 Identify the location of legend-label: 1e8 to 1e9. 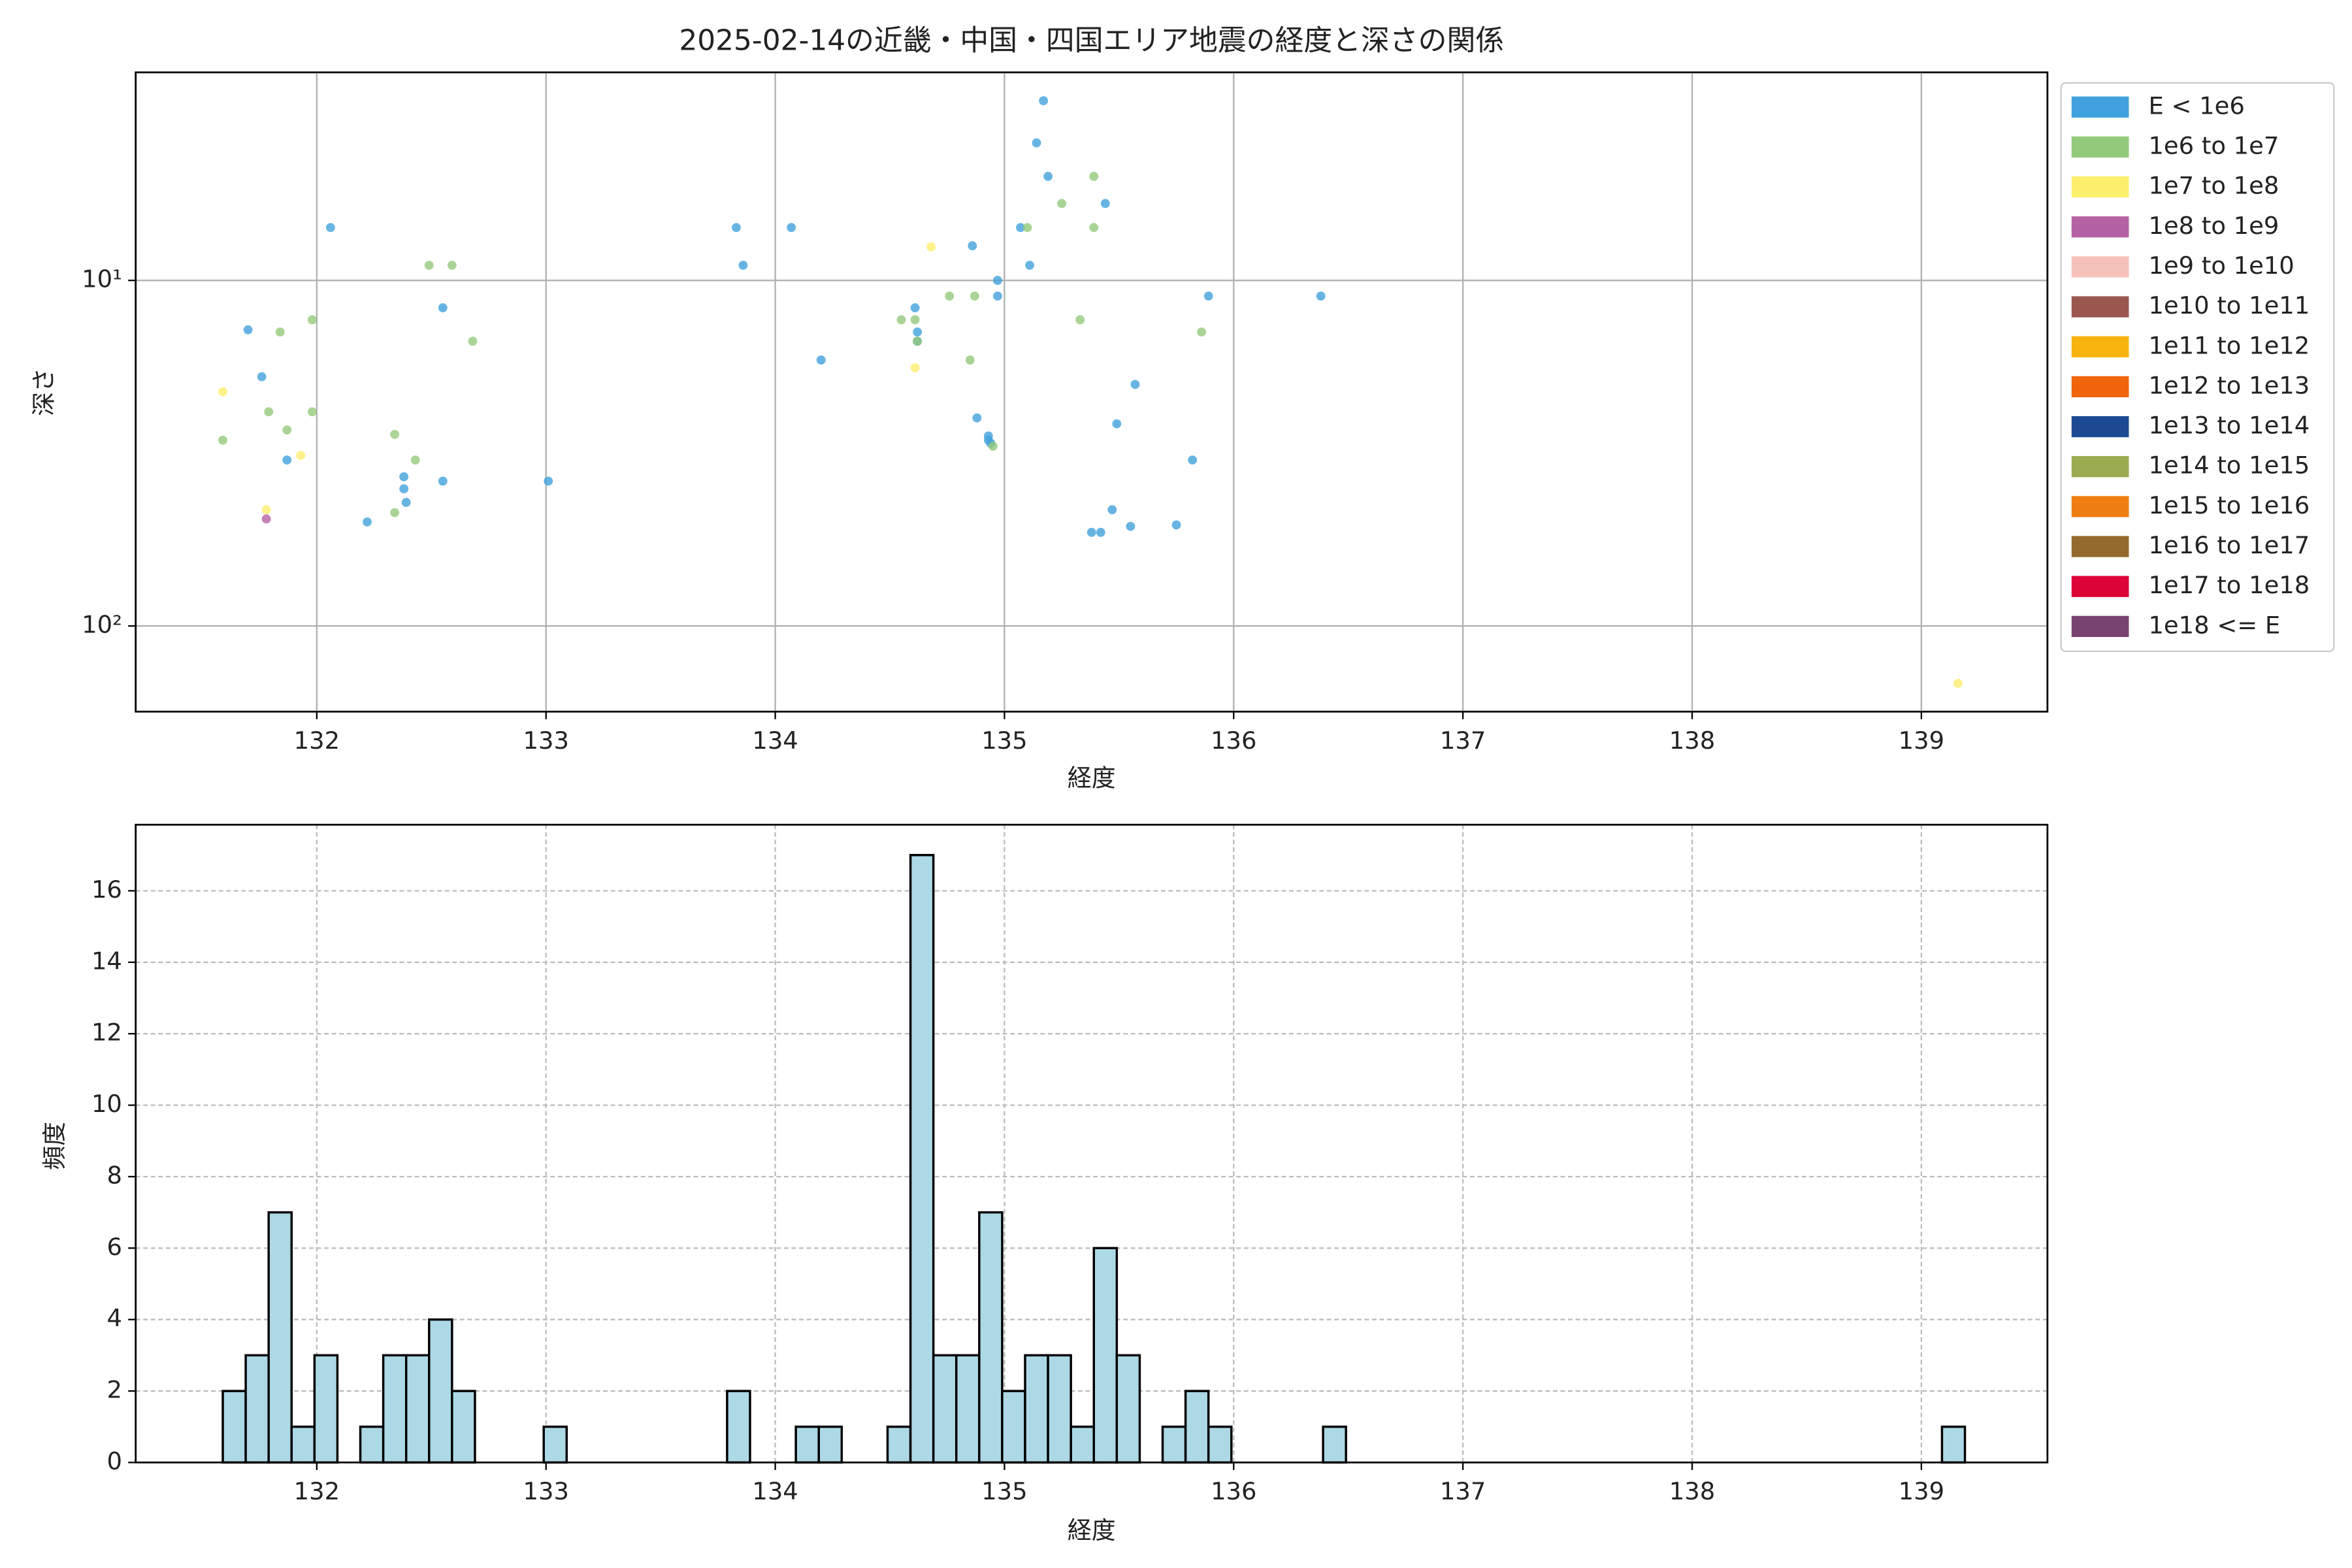
(2213, 226).